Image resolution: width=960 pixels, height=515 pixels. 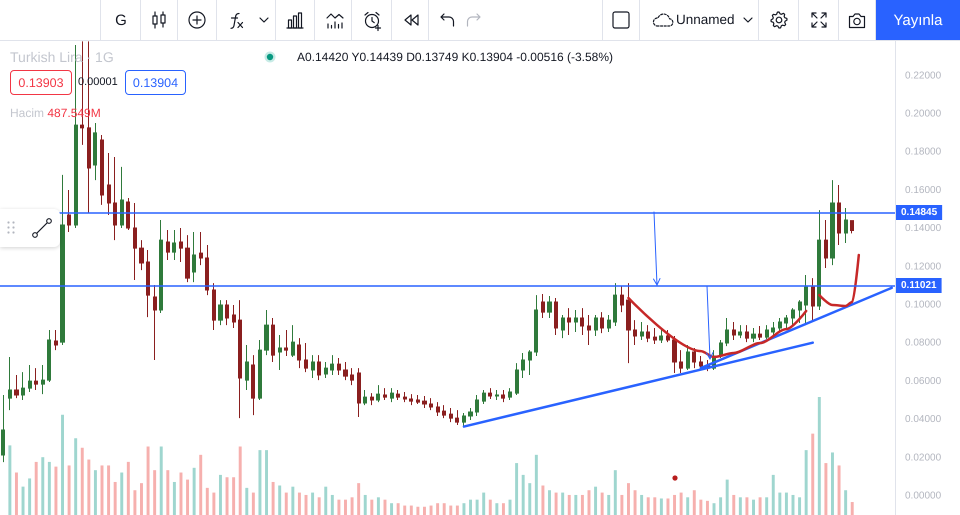 I want to click on y-tick-label: 0.06000, so click(x=923, y=381).